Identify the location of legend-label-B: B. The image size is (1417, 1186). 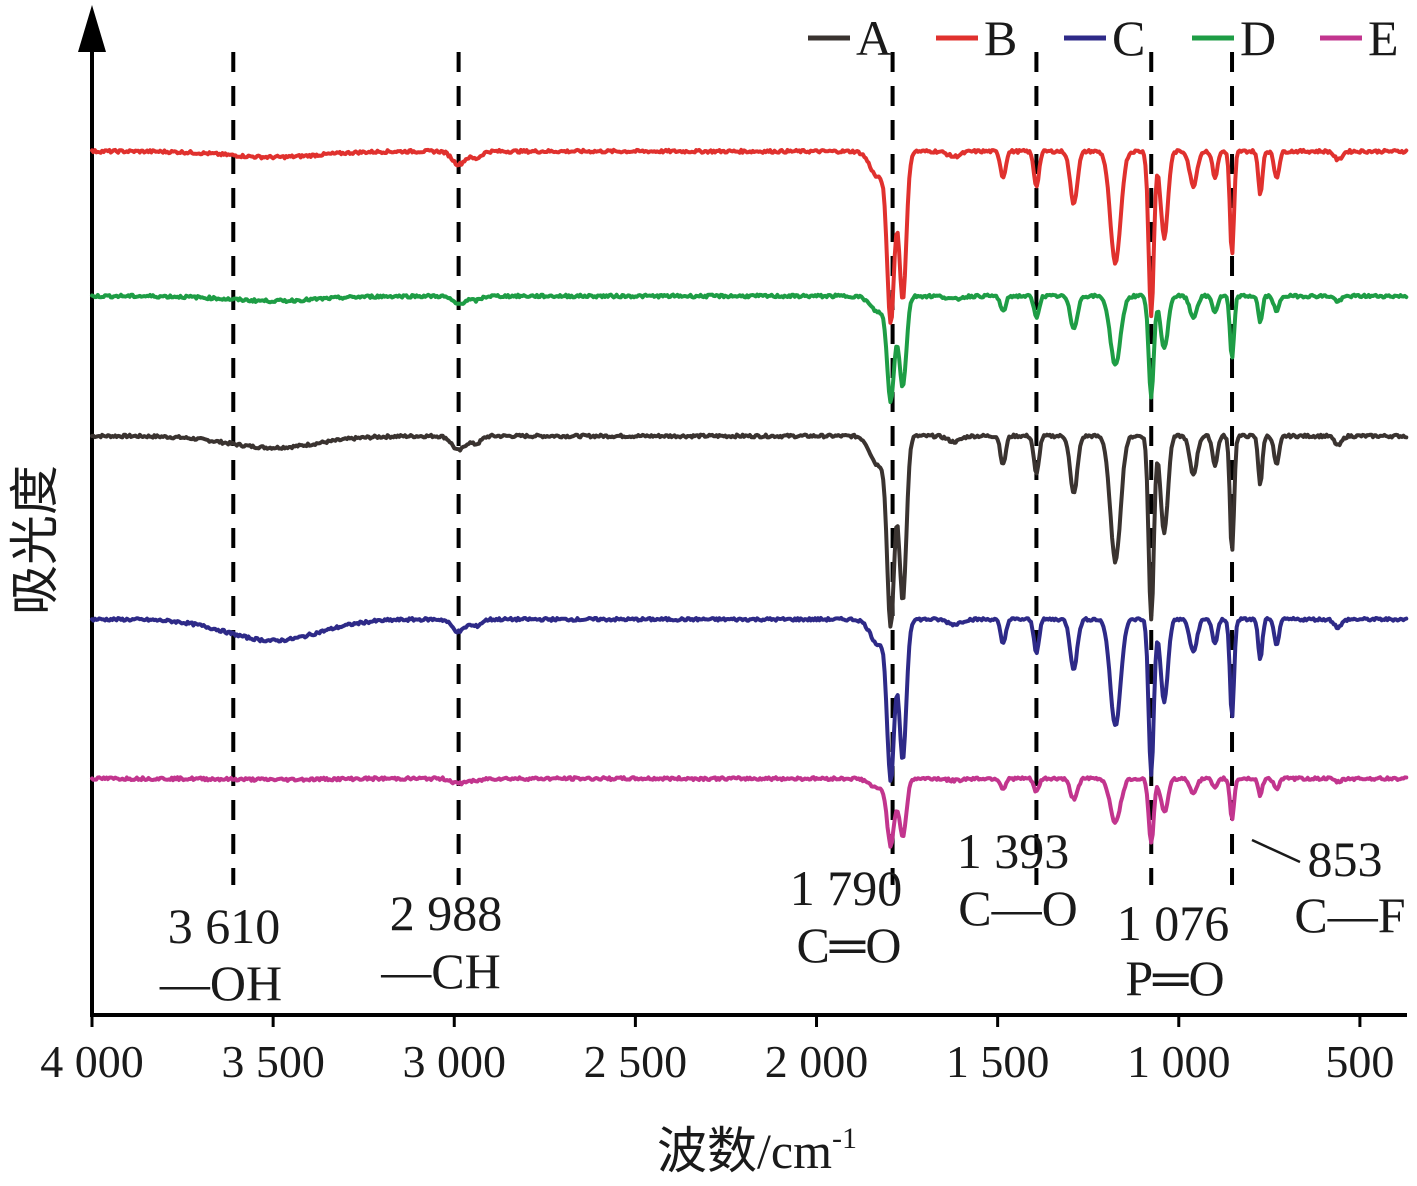
(1000, 38).